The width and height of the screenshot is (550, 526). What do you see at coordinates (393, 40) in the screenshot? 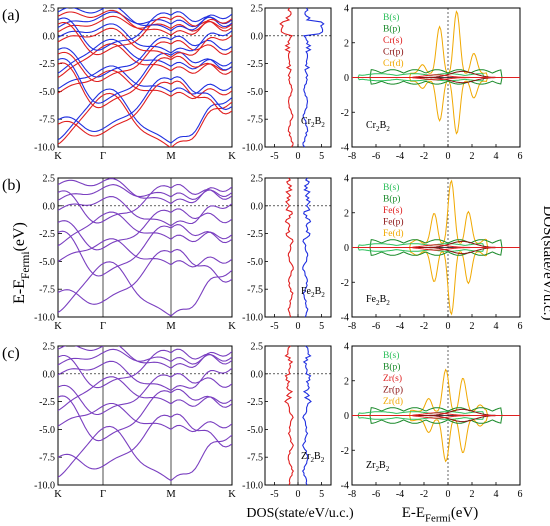
I see `legend-entry: Cr(s)` at bounding box center [393, 40].